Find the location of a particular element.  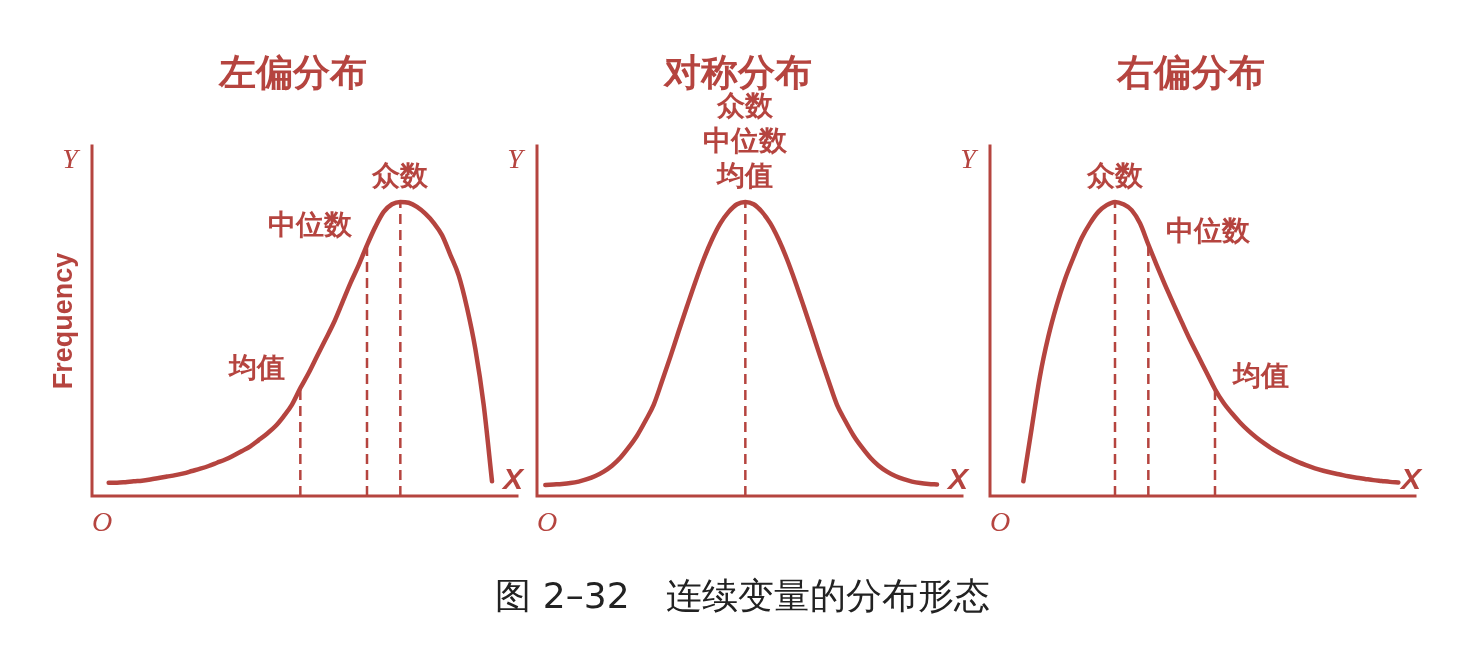

chart-title: 右偏分布 is located at coordinates (1190, 72).